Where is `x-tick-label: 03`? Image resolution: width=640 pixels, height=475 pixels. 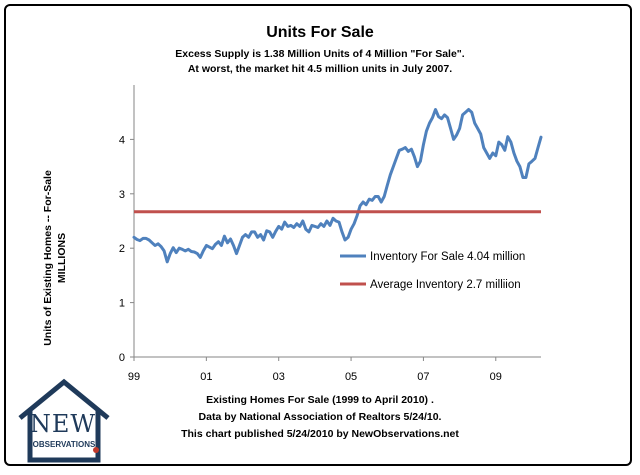 x-tick-label: 03 is located at coordinates (279, 377).